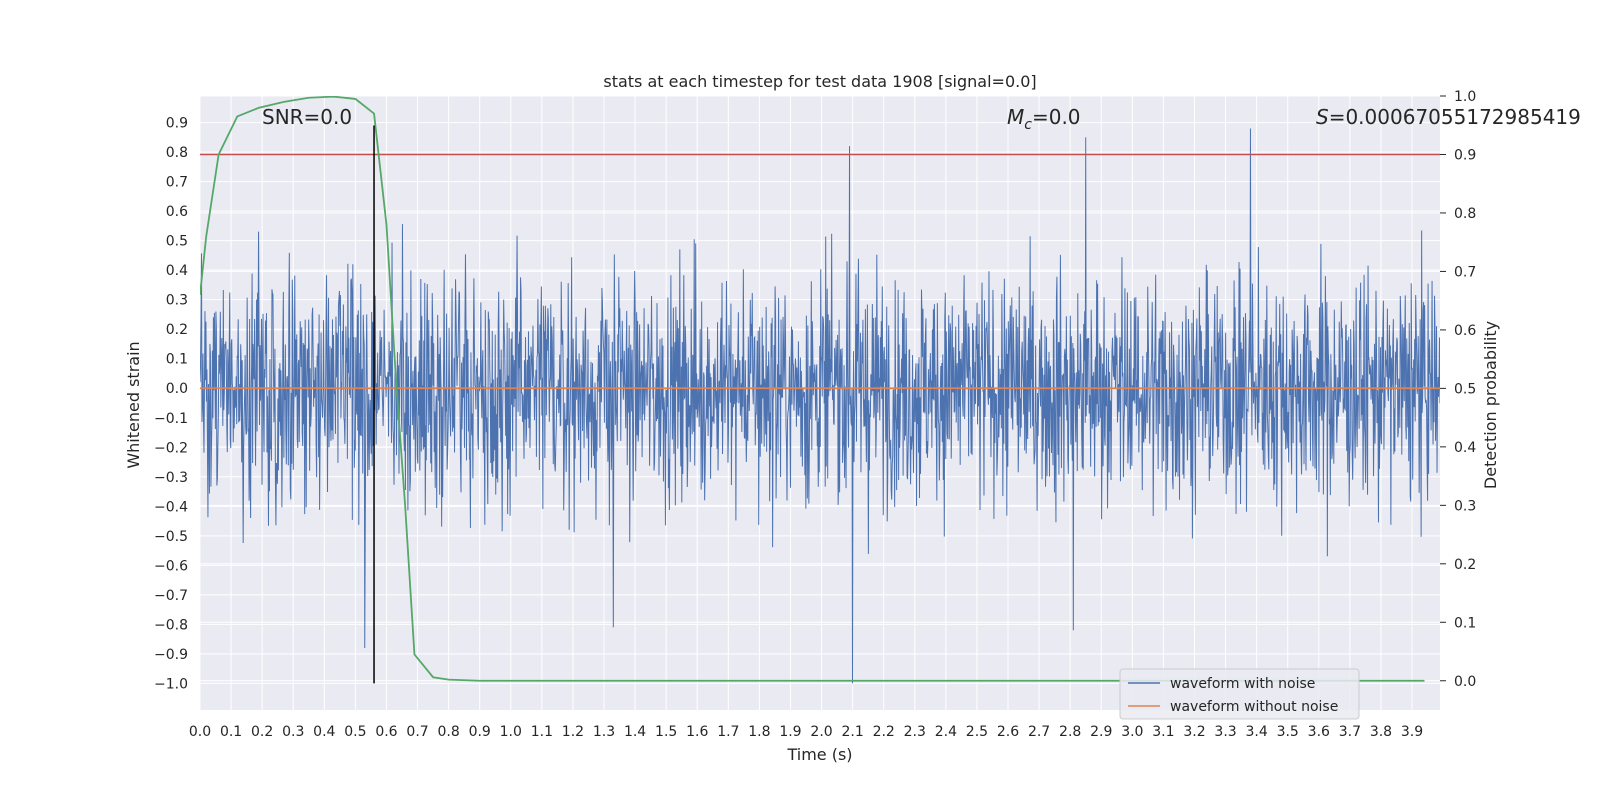  I want to click on y2-tick-label: 0.0, so click(1465, 682).